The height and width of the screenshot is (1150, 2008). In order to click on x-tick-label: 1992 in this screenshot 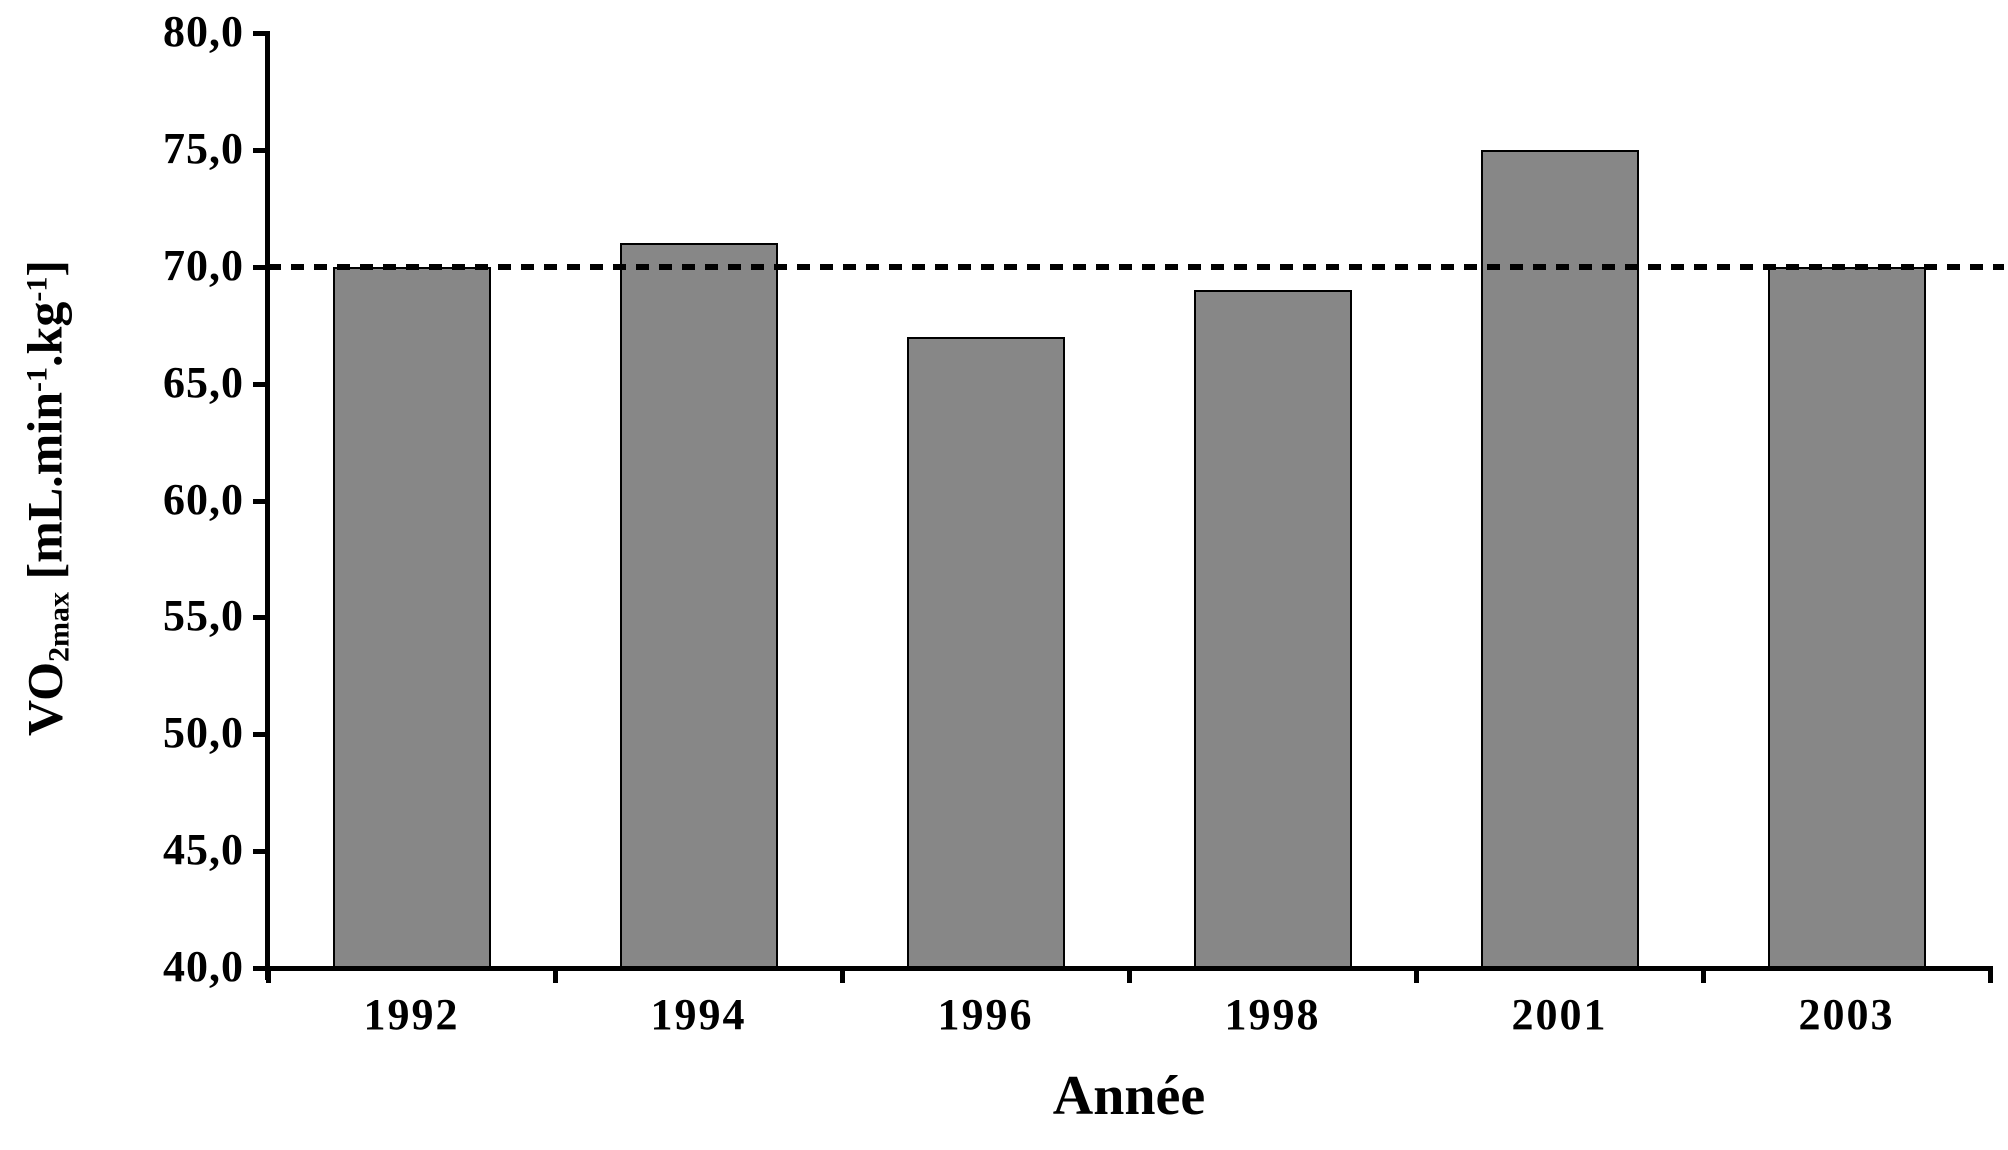, I will do `click(411, 1014)`.